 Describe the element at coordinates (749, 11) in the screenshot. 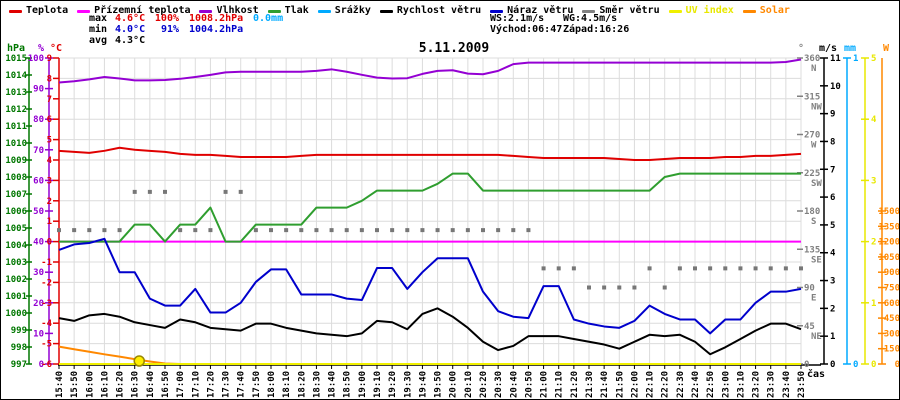

I see `legend-swatch-solar` at that location.